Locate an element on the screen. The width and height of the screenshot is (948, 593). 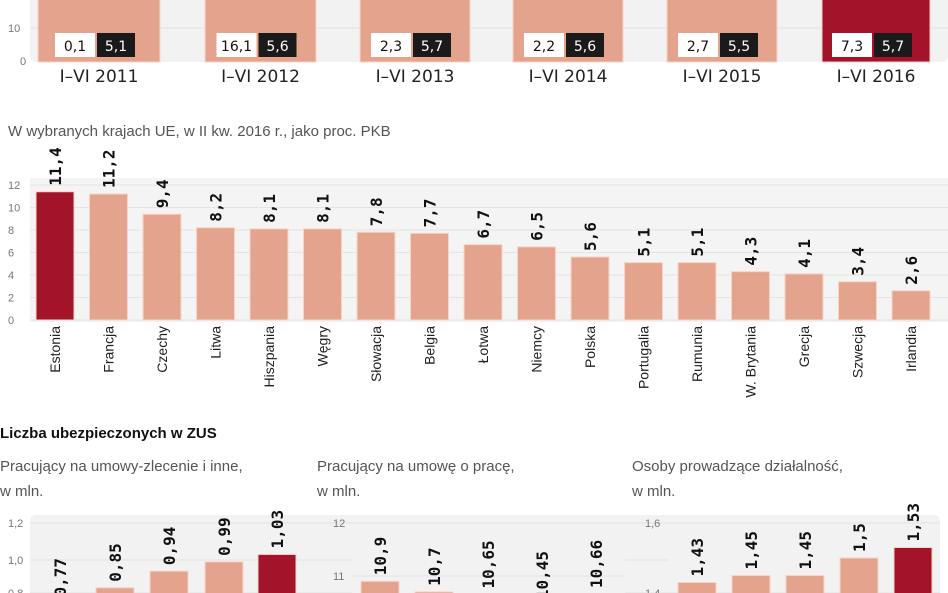
country-label: Portugalia is located at coordinates (644, 357).